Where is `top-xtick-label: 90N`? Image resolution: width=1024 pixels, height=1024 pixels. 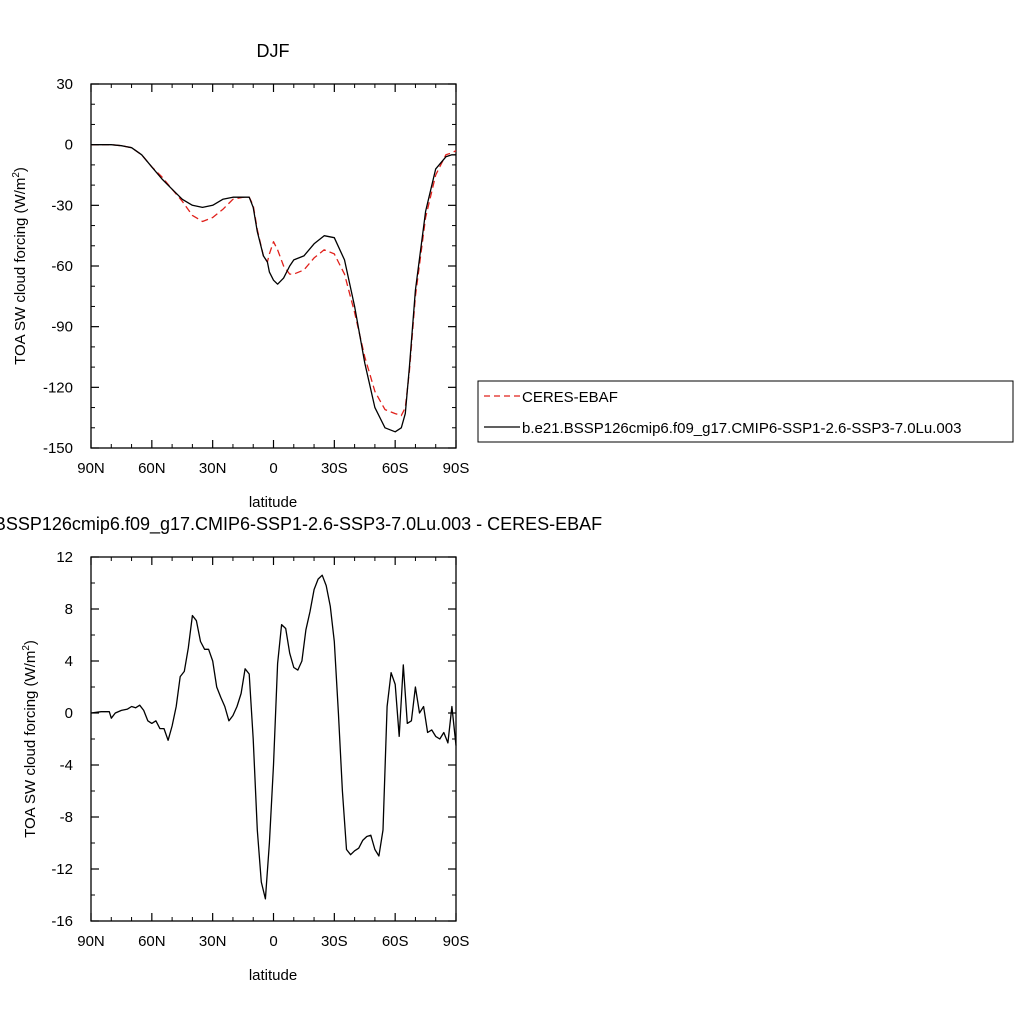 top-xtick-label: 90N is located at coordinates (91, 468).